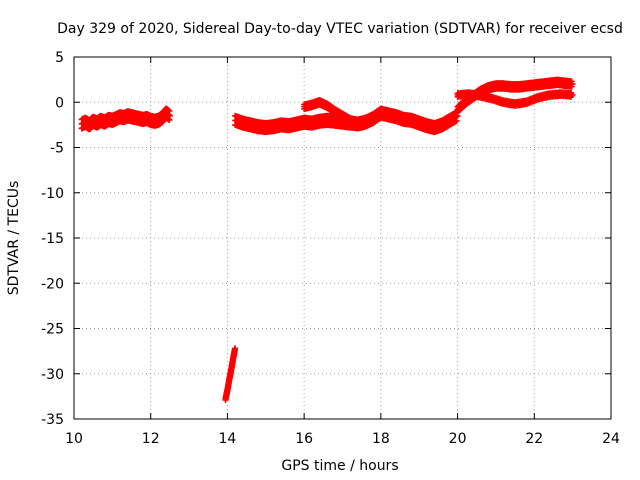 This screenshot has width=640, height=480. I want to click on x-axis-title: GPS time / hours, so click(339, 466).